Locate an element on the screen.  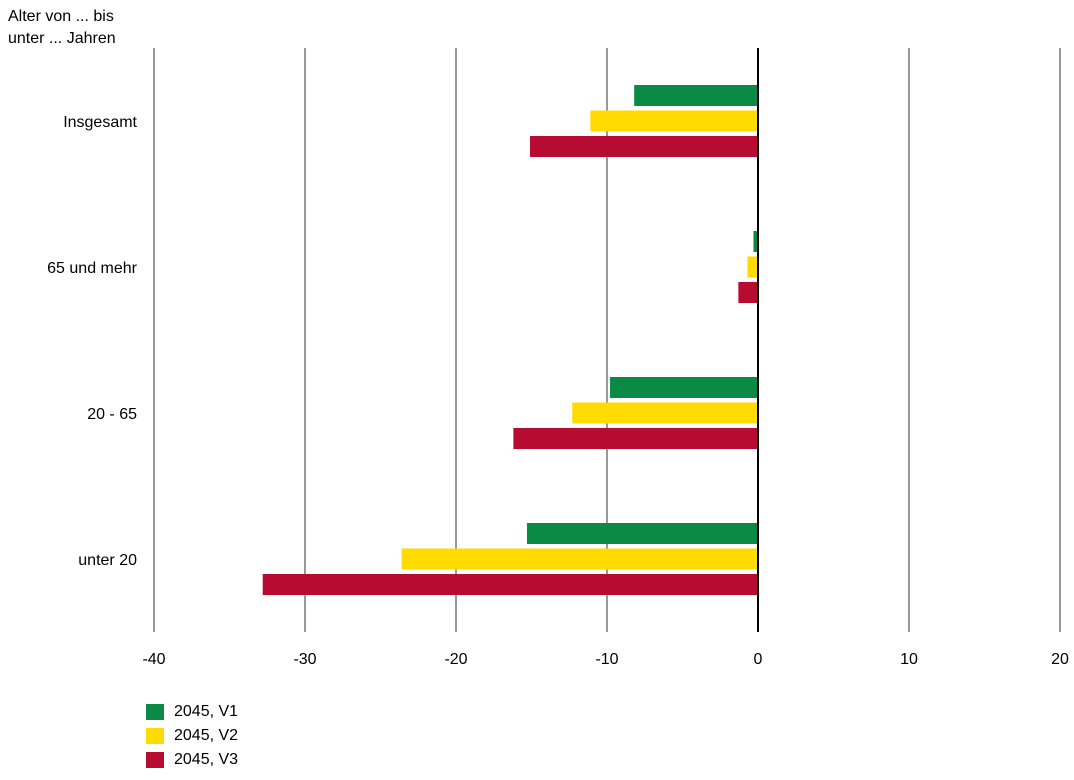
x-tick-labels: -40 -30 -20 -10 0 10 20 is located at coordinates (605, 659).